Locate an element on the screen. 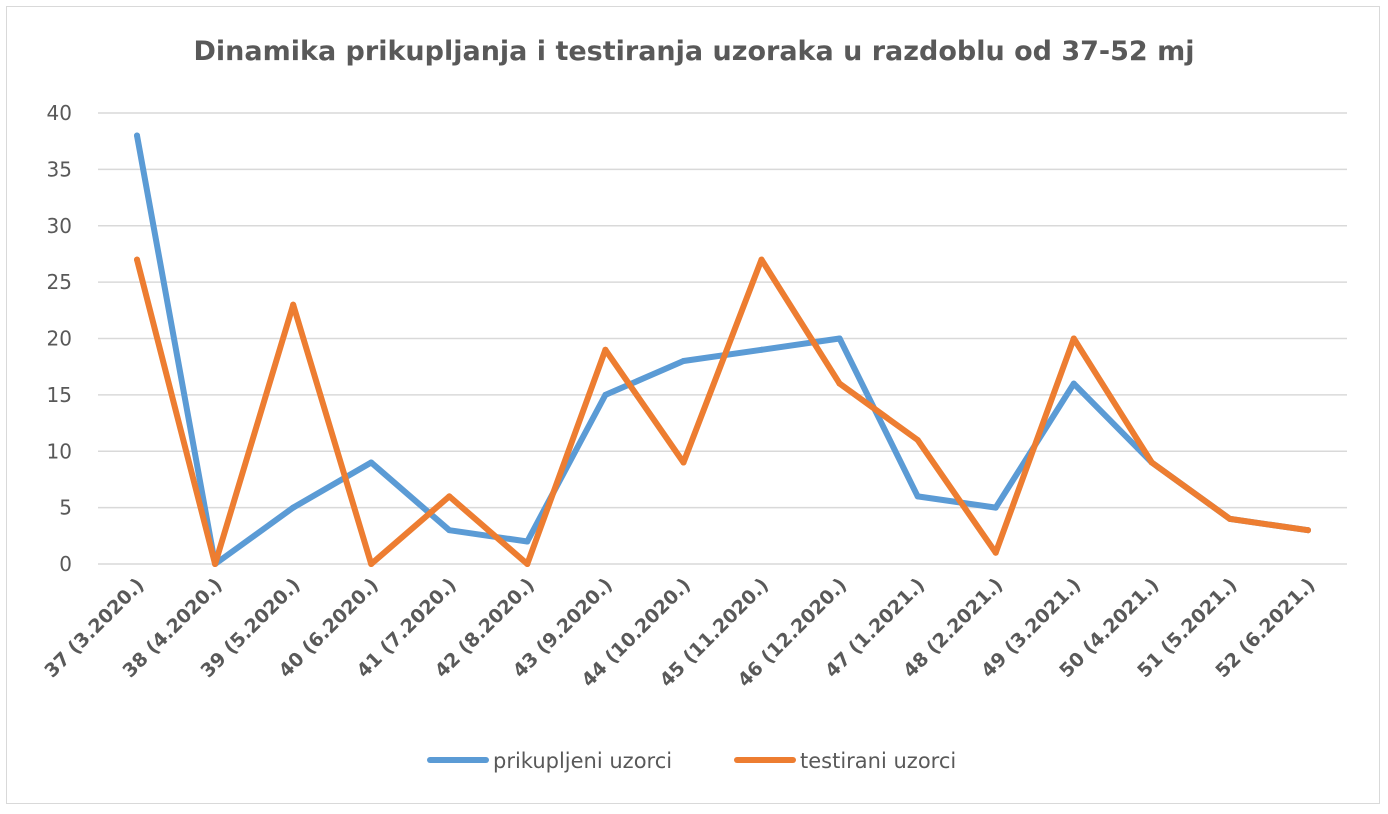 The width and height of the screenshot is (1388, 814). y-tick-label: 30 is located at coordinates (59, 226).